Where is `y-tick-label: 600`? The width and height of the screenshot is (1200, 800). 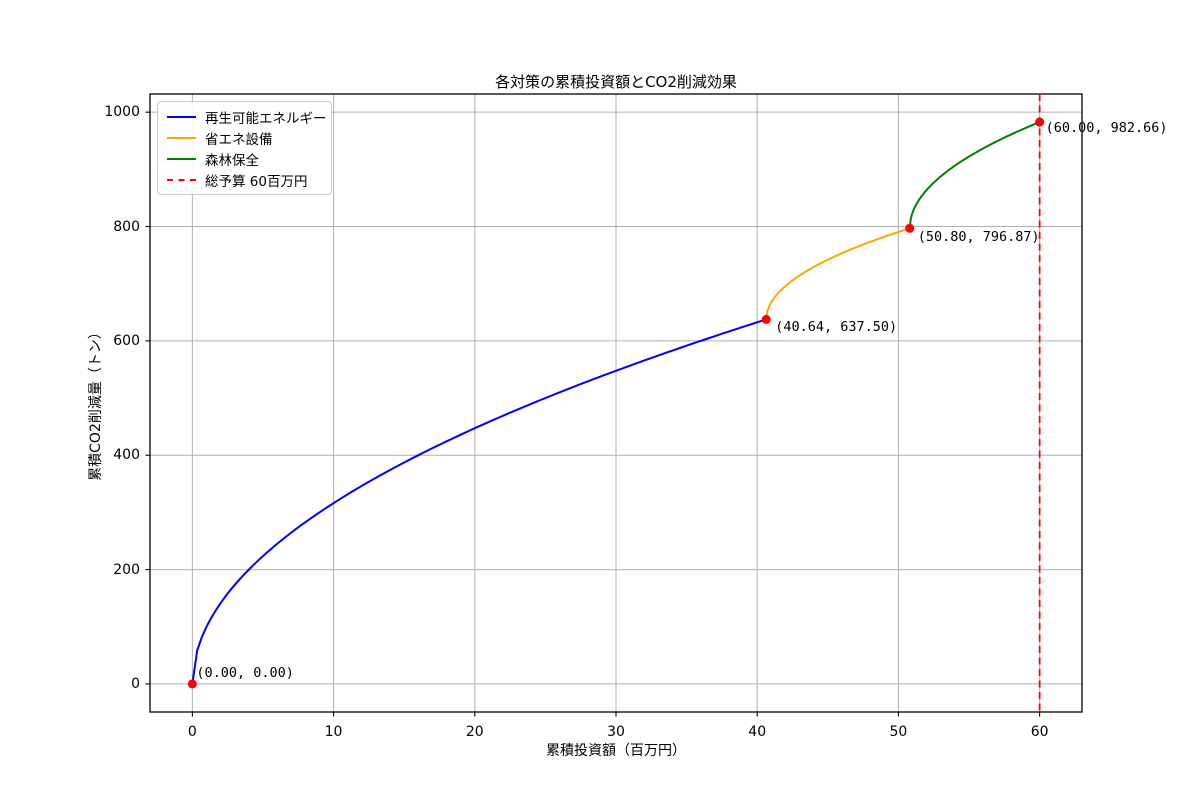
y-tick-label: 600 is located at coordinates (126, 340).